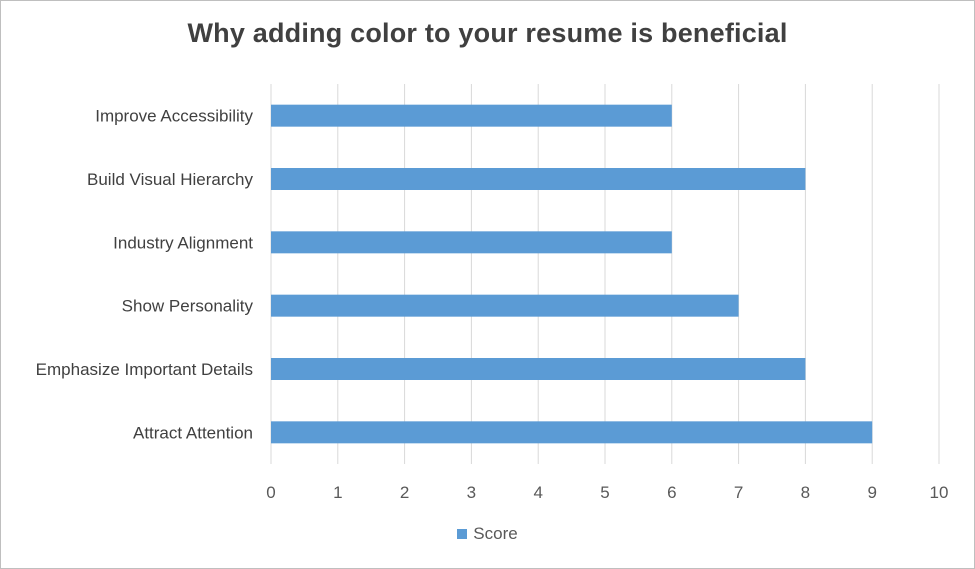 This screenshot has width=975, height=569. I want to click on legend-label: Score, so click(495, 533).